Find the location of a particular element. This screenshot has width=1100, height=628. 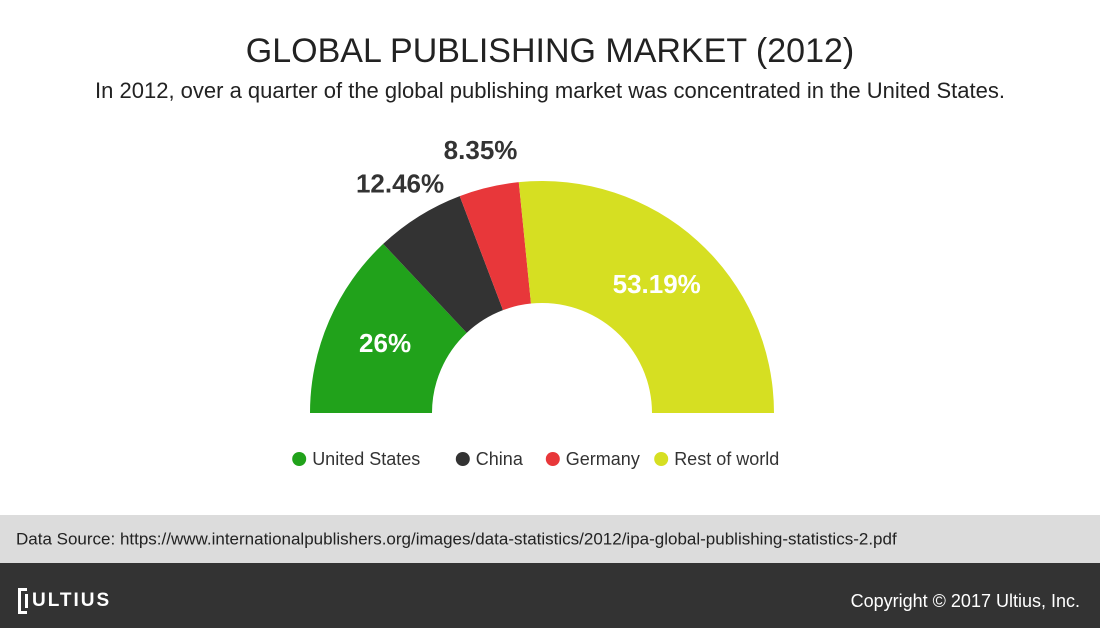

legend-label: United States is located at coordinates (366, 459).